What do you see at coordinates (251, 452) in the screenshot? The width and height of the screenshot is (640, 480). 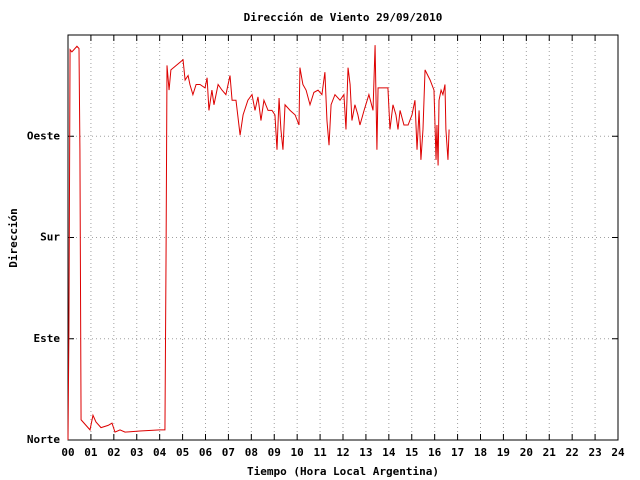 I see `x-tick-label: 08` at bounding box center [251, 452].